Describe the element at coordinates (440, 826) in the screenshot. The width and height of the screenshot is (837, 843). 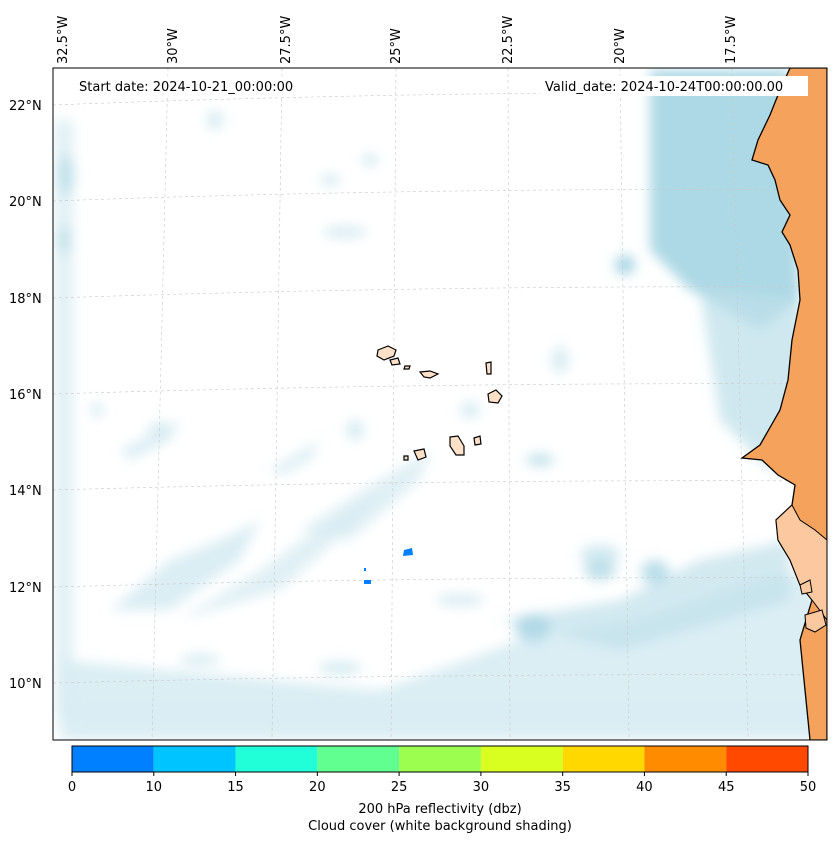
I see `colorbar-sublabel: Cloud cover (white background shading)` at that location.